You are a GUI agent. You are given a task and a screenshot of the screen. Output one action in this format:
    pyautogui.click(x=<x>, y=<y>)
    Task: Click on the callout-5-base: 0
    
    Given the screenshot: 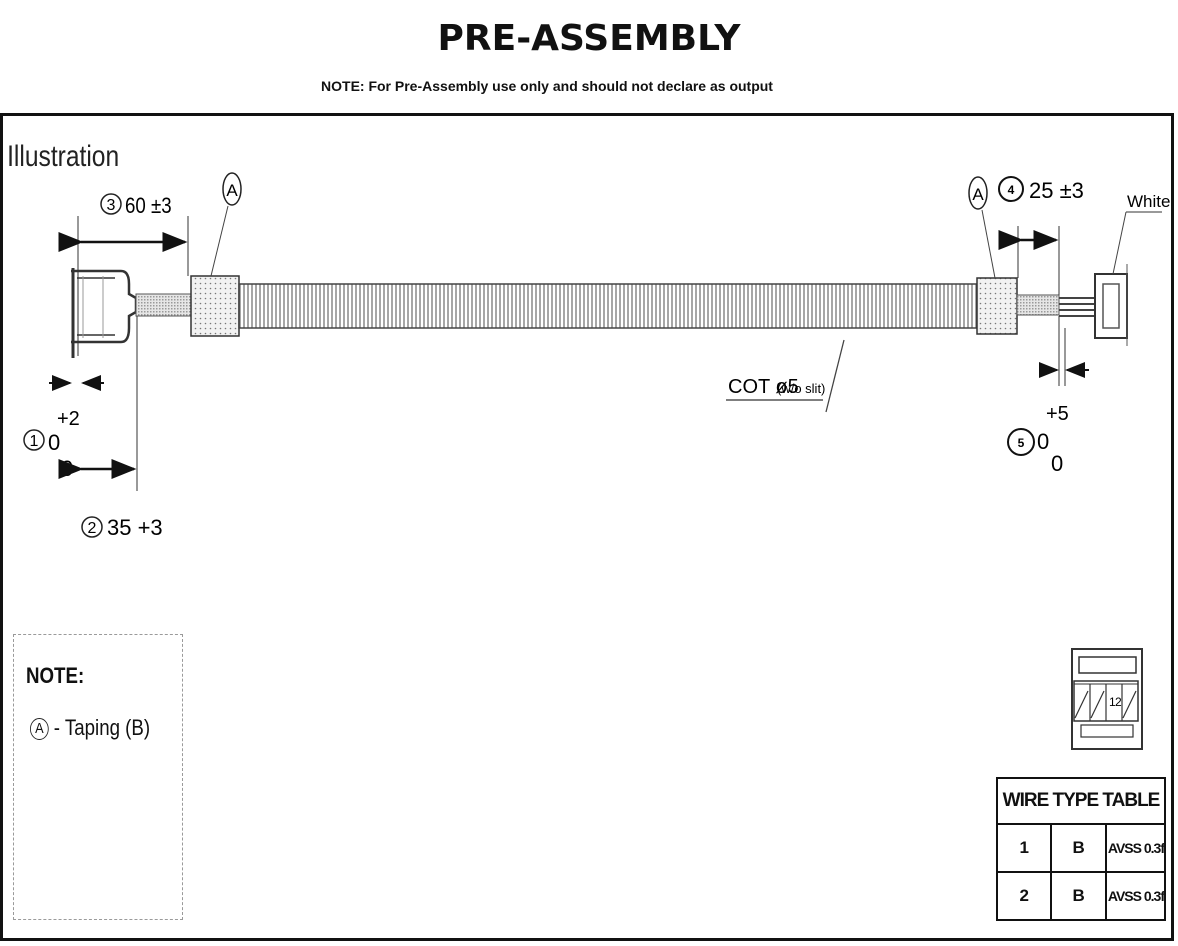 What is the action you would take?
    pyautogui.click(x=1043, y=441)
    